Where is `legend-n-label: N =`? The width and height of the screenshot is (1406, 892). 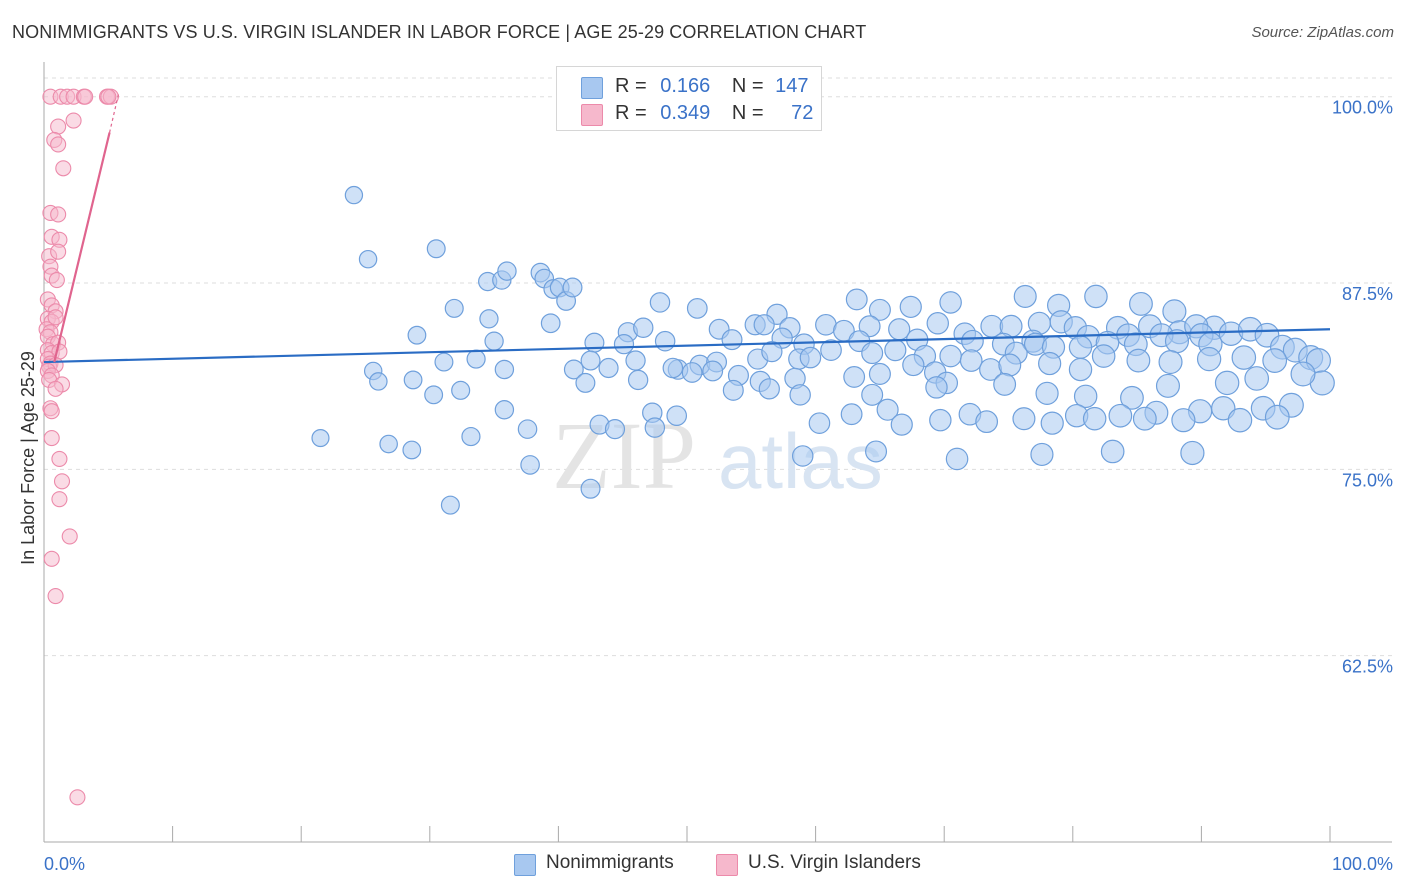 legend-n-label: N = is located at coordinates (747, 113).